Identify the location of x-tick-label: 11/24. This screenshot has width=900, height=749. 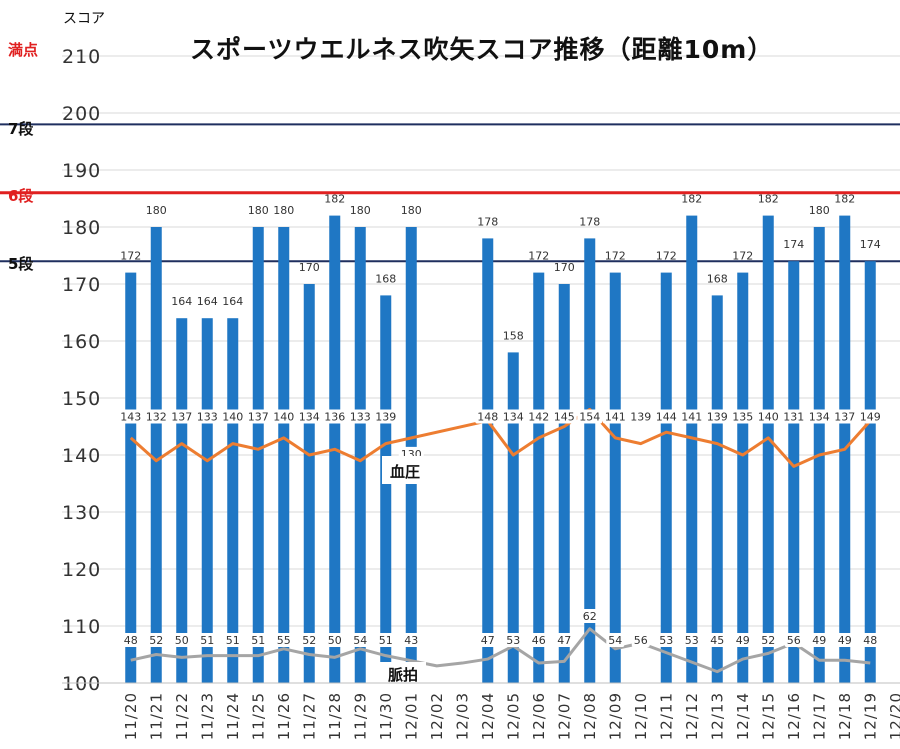
(233, 716).